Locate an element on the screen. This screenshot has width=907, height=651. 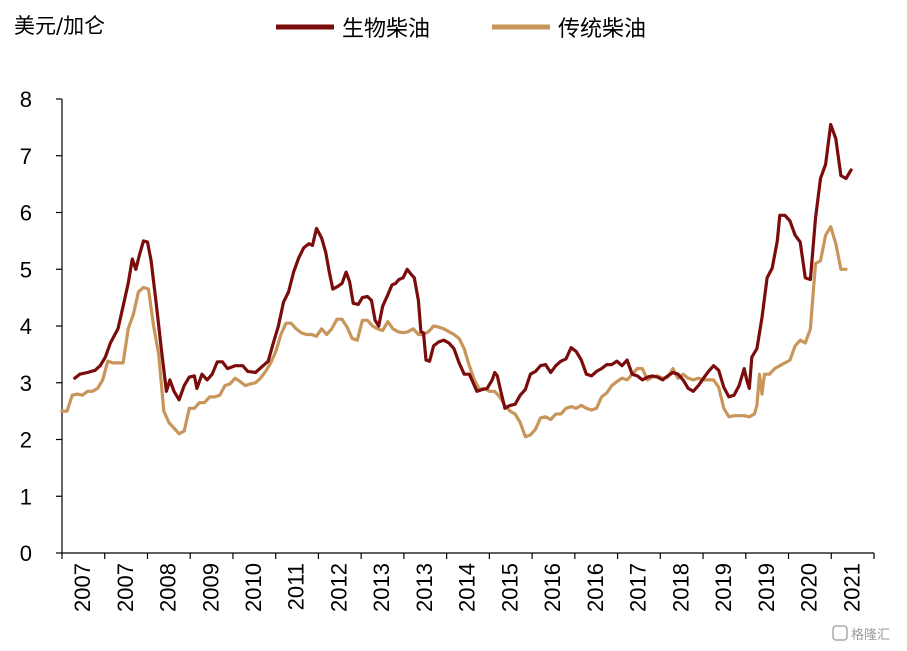
legend-label-biodiesel: 生物柴油 is located at coordinates (386, 29).